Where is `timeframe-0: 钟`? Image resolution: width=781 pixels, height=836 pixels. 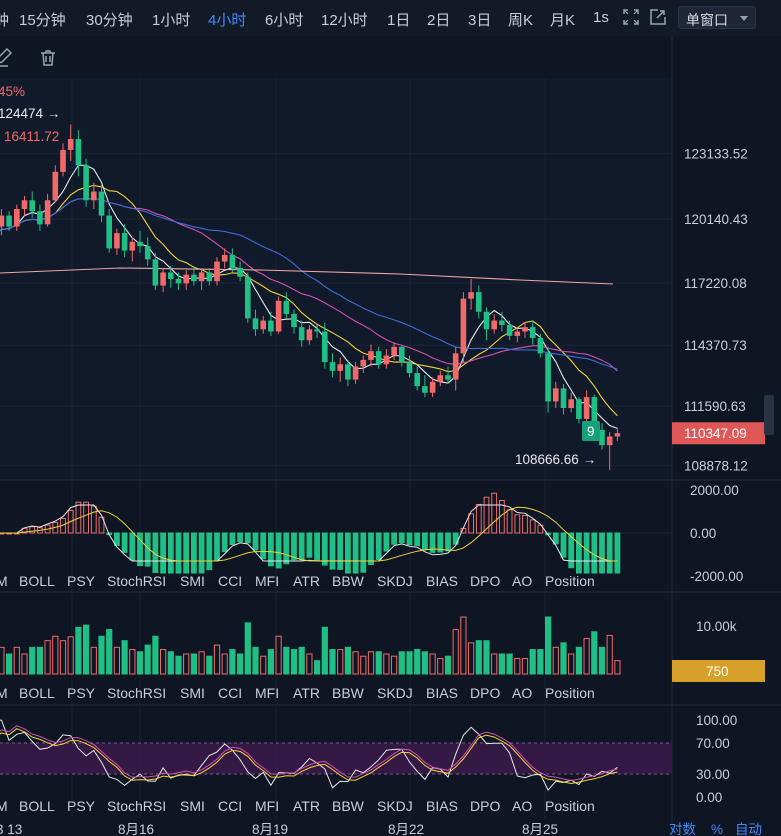 timeframe-0: 钟 is located at coordinates (5, 20).